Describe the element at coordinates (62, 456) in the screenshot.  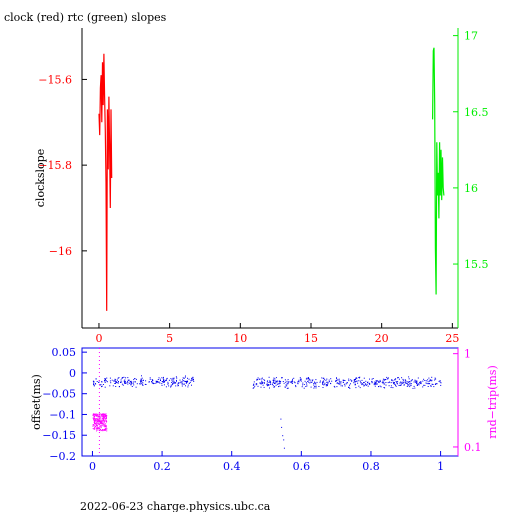
I see `y-tick-label: −0.2` at that location.